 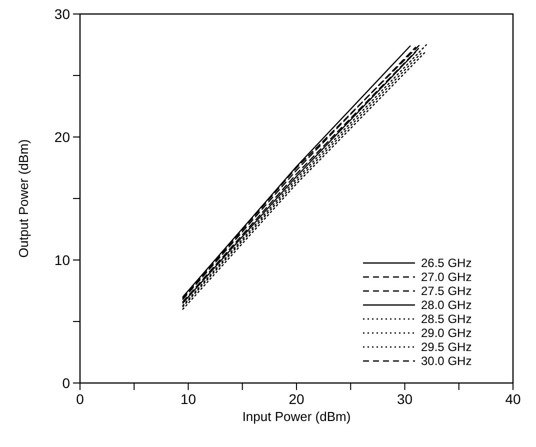 I want to click on legend-label: 28.0 GHz, so click(x=446, y=305).